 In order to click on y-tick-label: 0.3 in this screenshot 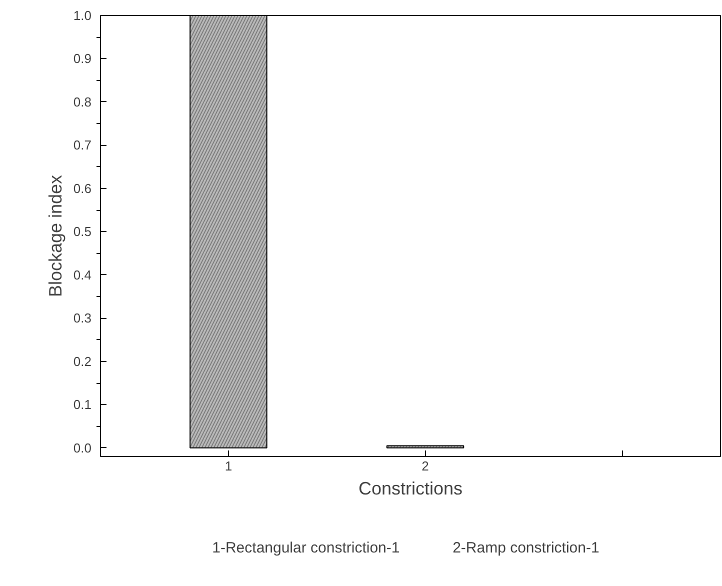, I will do `click(82, 318)`.